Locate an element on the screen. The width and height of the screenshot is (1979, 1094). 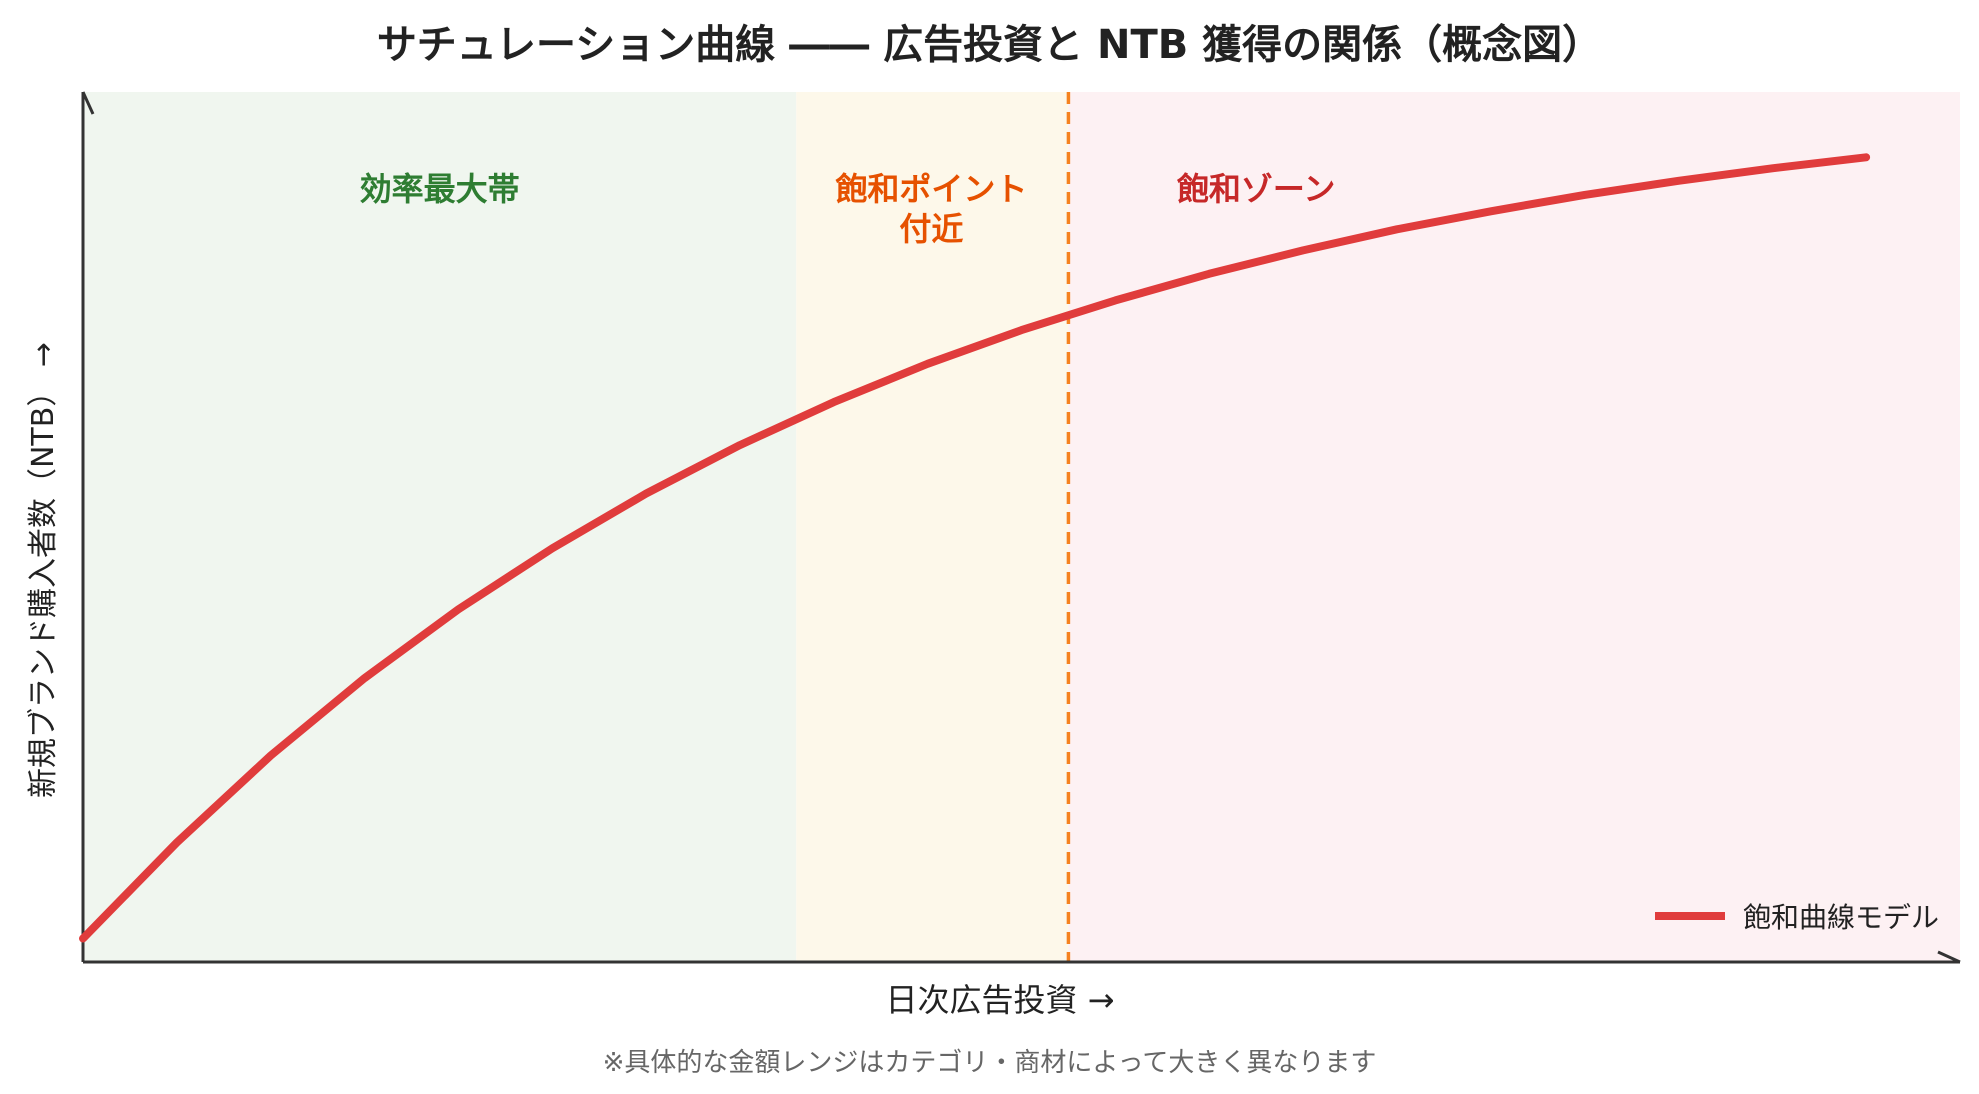
zone-saturation-point-label: 飽和ポイント付近 is located at coordinates (931, 209).